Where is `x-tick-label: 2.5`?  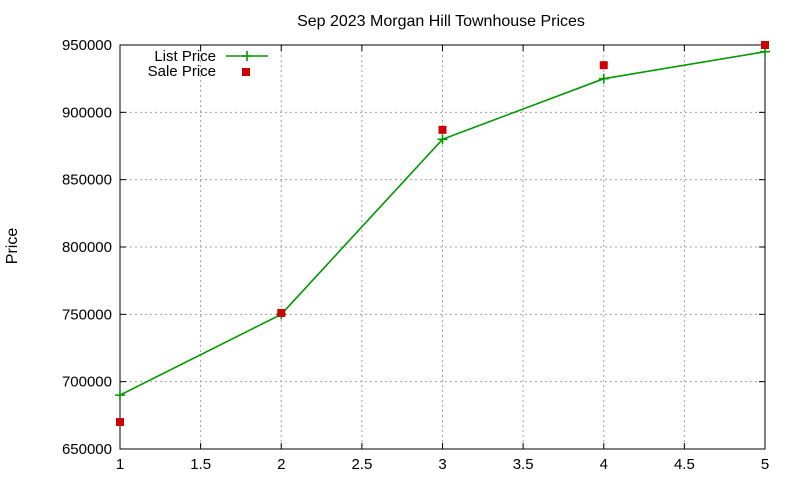
x-tick-label: 2.5 is located at coordinates (361, 464).